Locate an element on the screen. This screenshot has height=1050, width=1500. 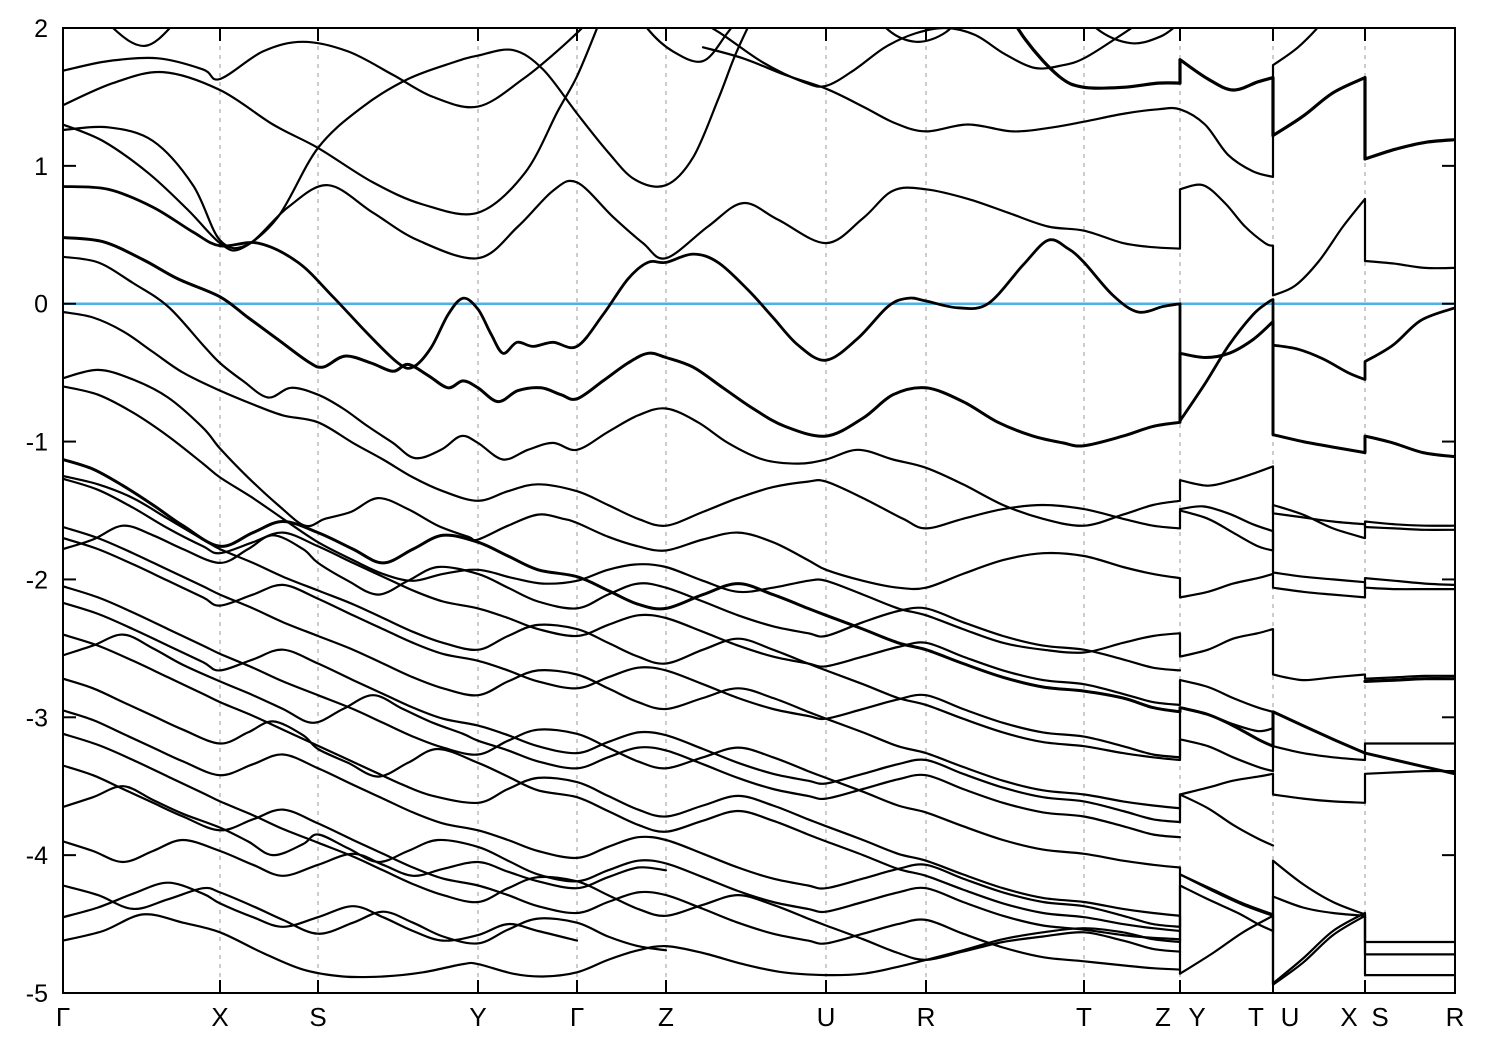
y-tick-label: -3 is located at coordinates (37, 718).